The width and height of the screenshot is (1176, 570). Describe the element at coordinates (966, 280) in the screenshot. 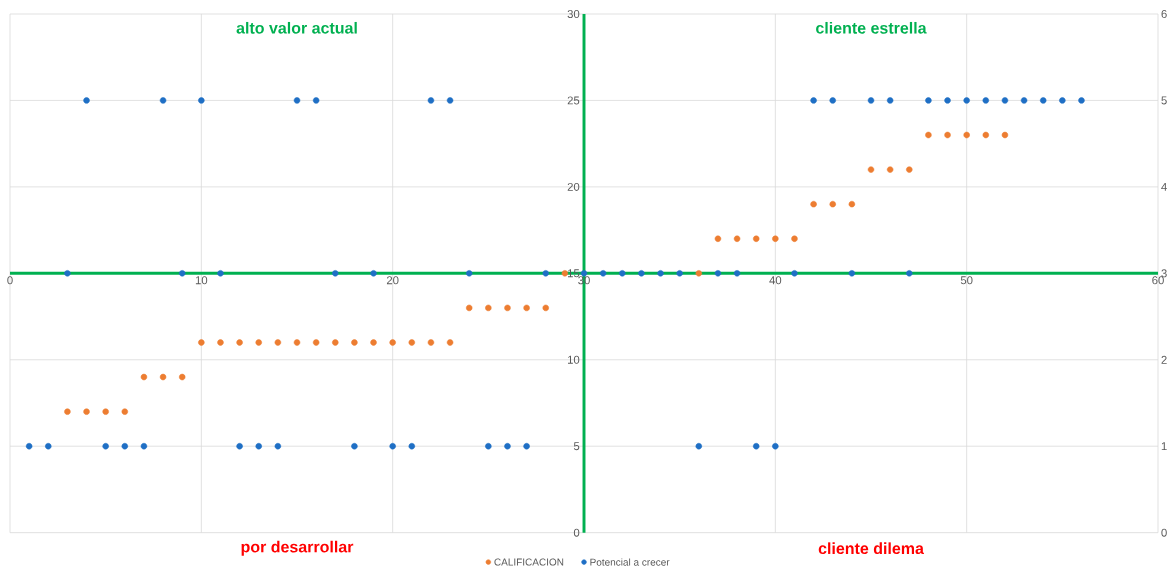

I see `x-tick-label: 50` at that location.